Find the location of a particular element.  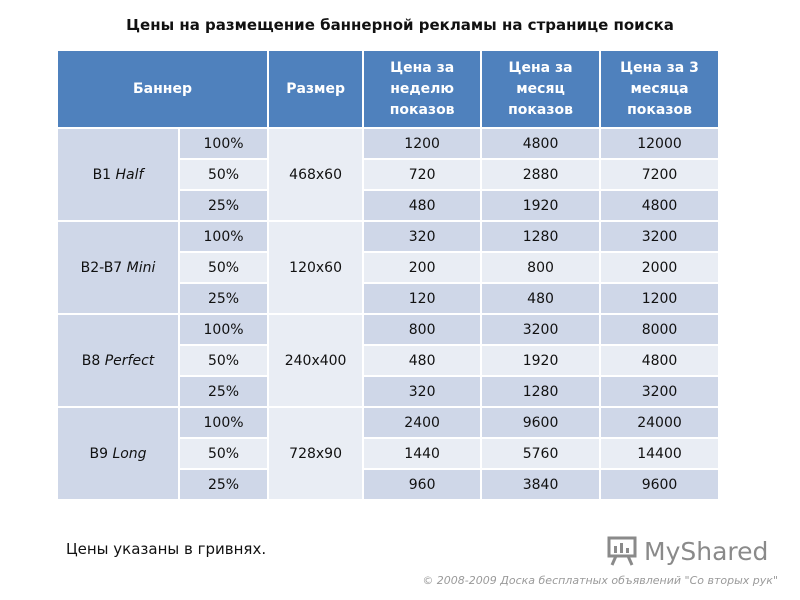

price-month-cell: 5760 is located at coordinates (541, 453).